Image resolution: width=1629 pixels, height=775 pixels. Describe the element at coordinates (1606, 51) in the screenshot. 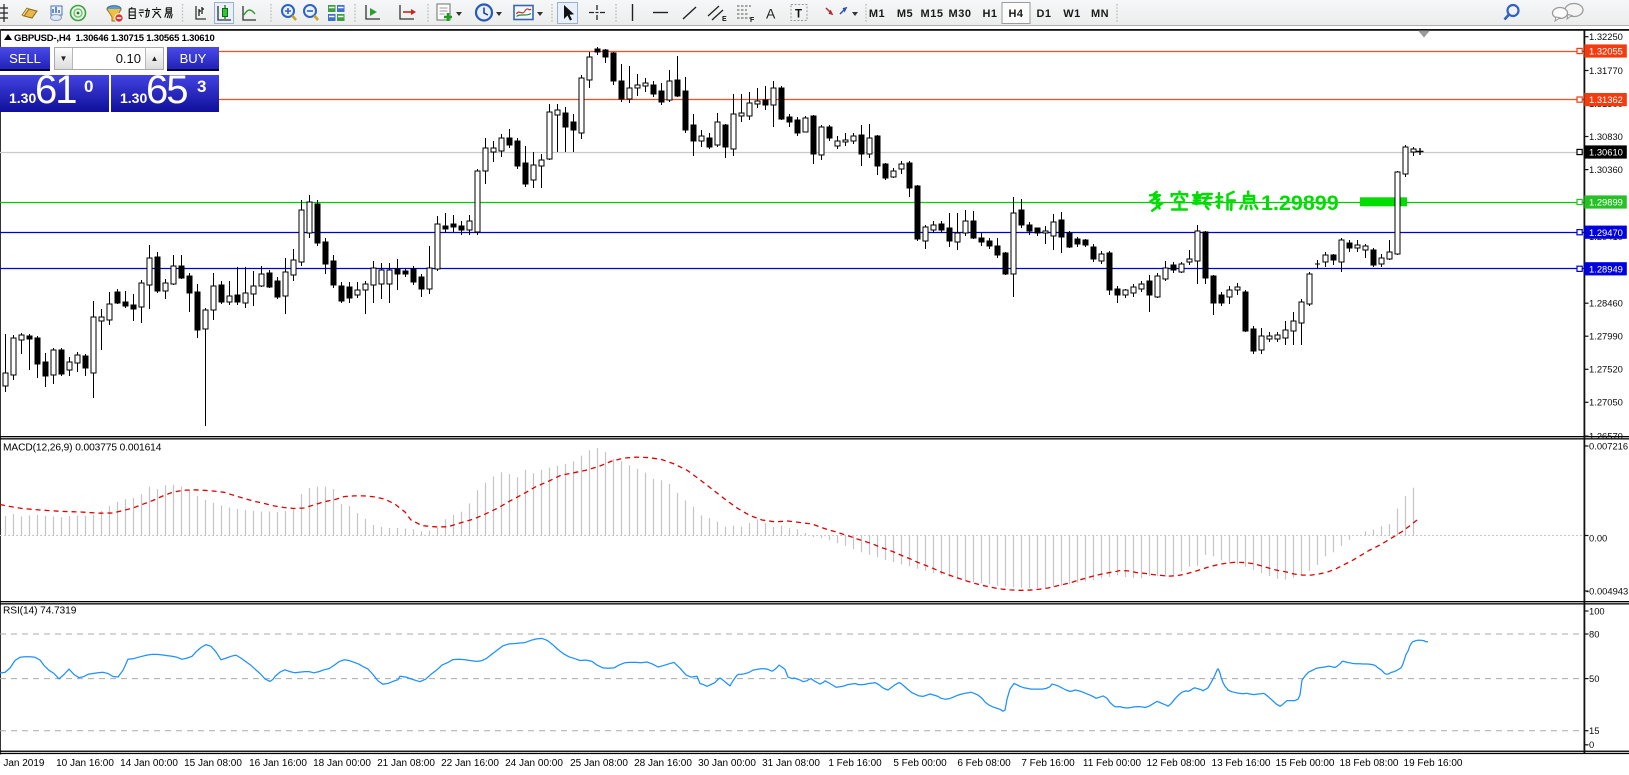

I see `svg-text: 1.32055` at that location.